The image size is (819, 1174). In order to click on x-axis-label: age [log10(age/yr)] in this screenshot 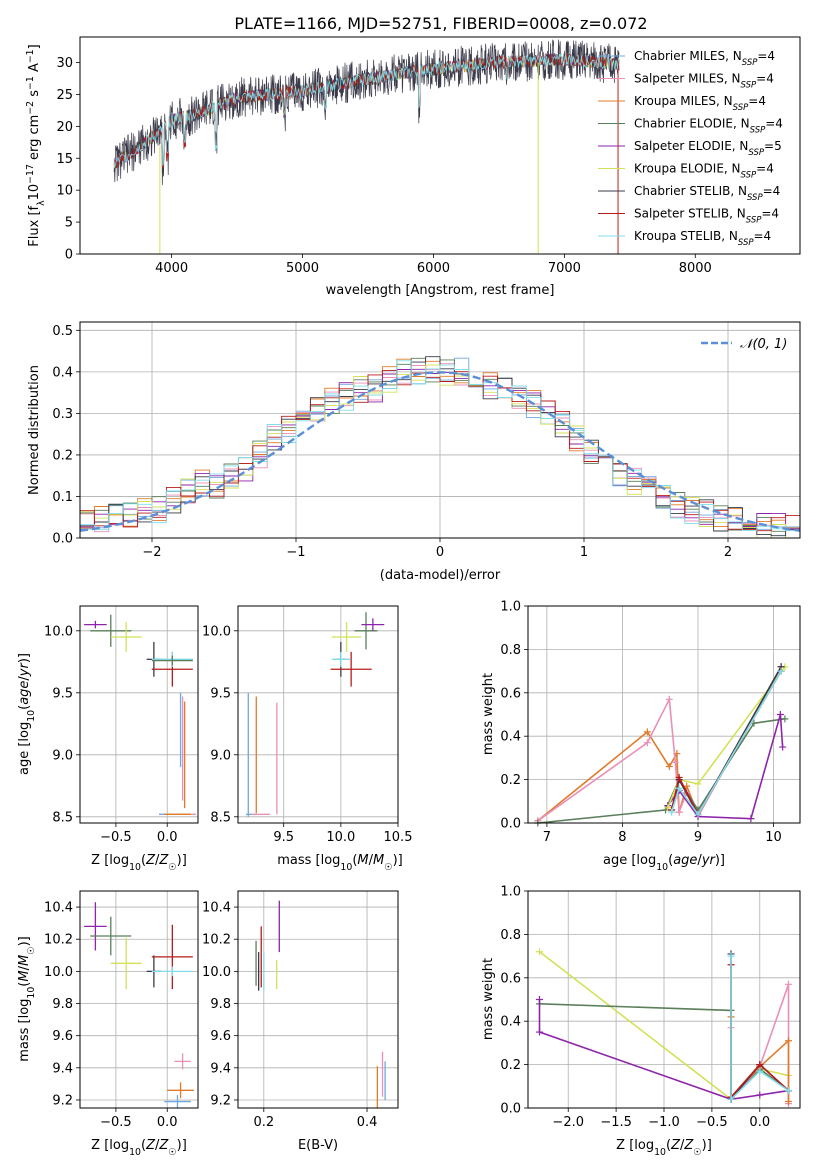, I will do `click(664, 863)`.